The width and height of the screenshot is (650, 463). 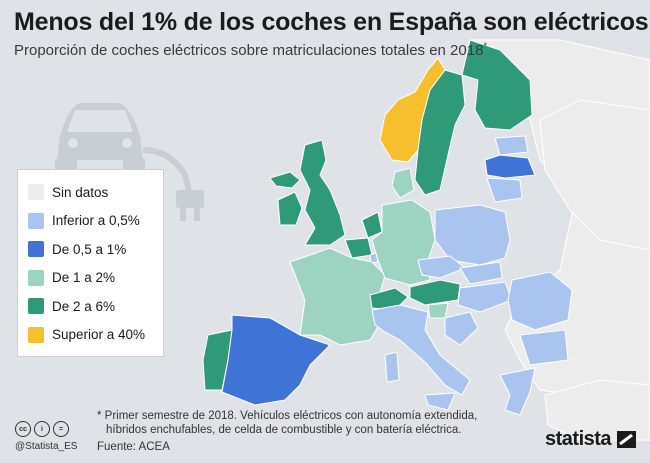 I want to click on region-uk, so click(x=322, y=192).